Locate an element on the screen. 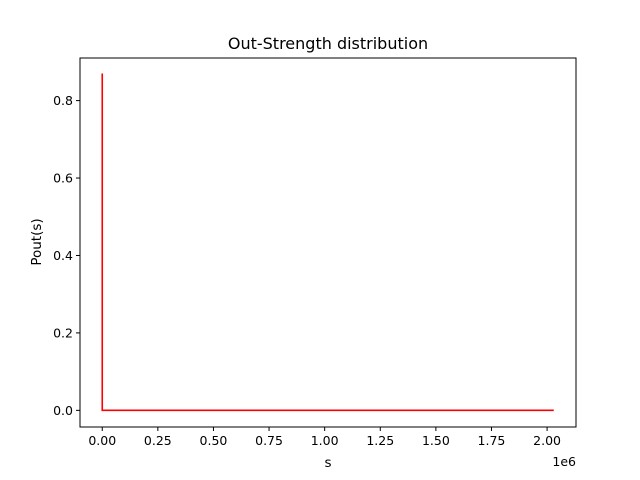 Image resolution: width=640 pixels, height=480 pixels. x-tick-label: 2.00 is located at coordinates (547, 440).